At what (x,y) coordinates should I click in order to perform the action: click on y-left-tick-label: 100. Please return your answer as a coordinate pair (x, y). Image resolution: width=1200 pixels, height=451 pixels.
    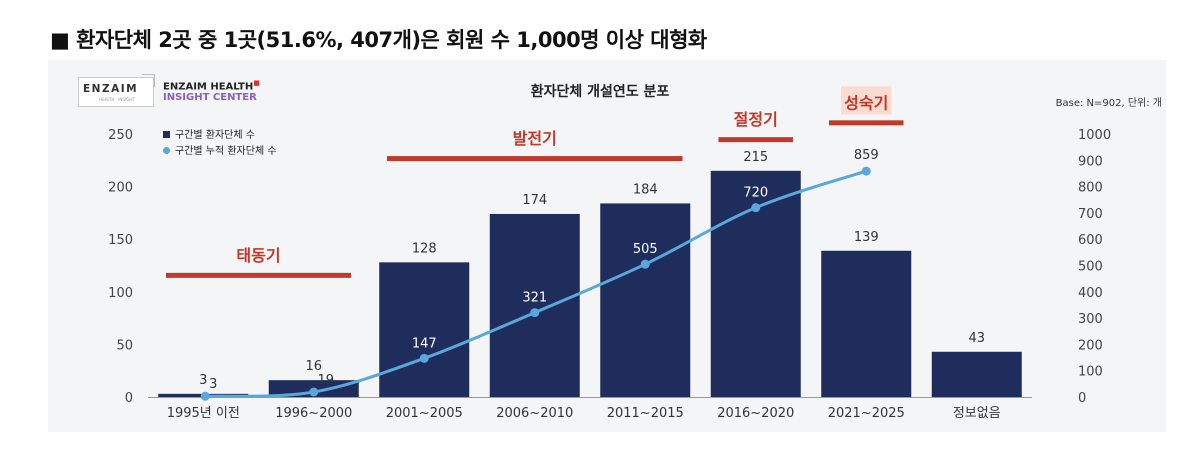
    Looking at the image, I should click on (120, 293).